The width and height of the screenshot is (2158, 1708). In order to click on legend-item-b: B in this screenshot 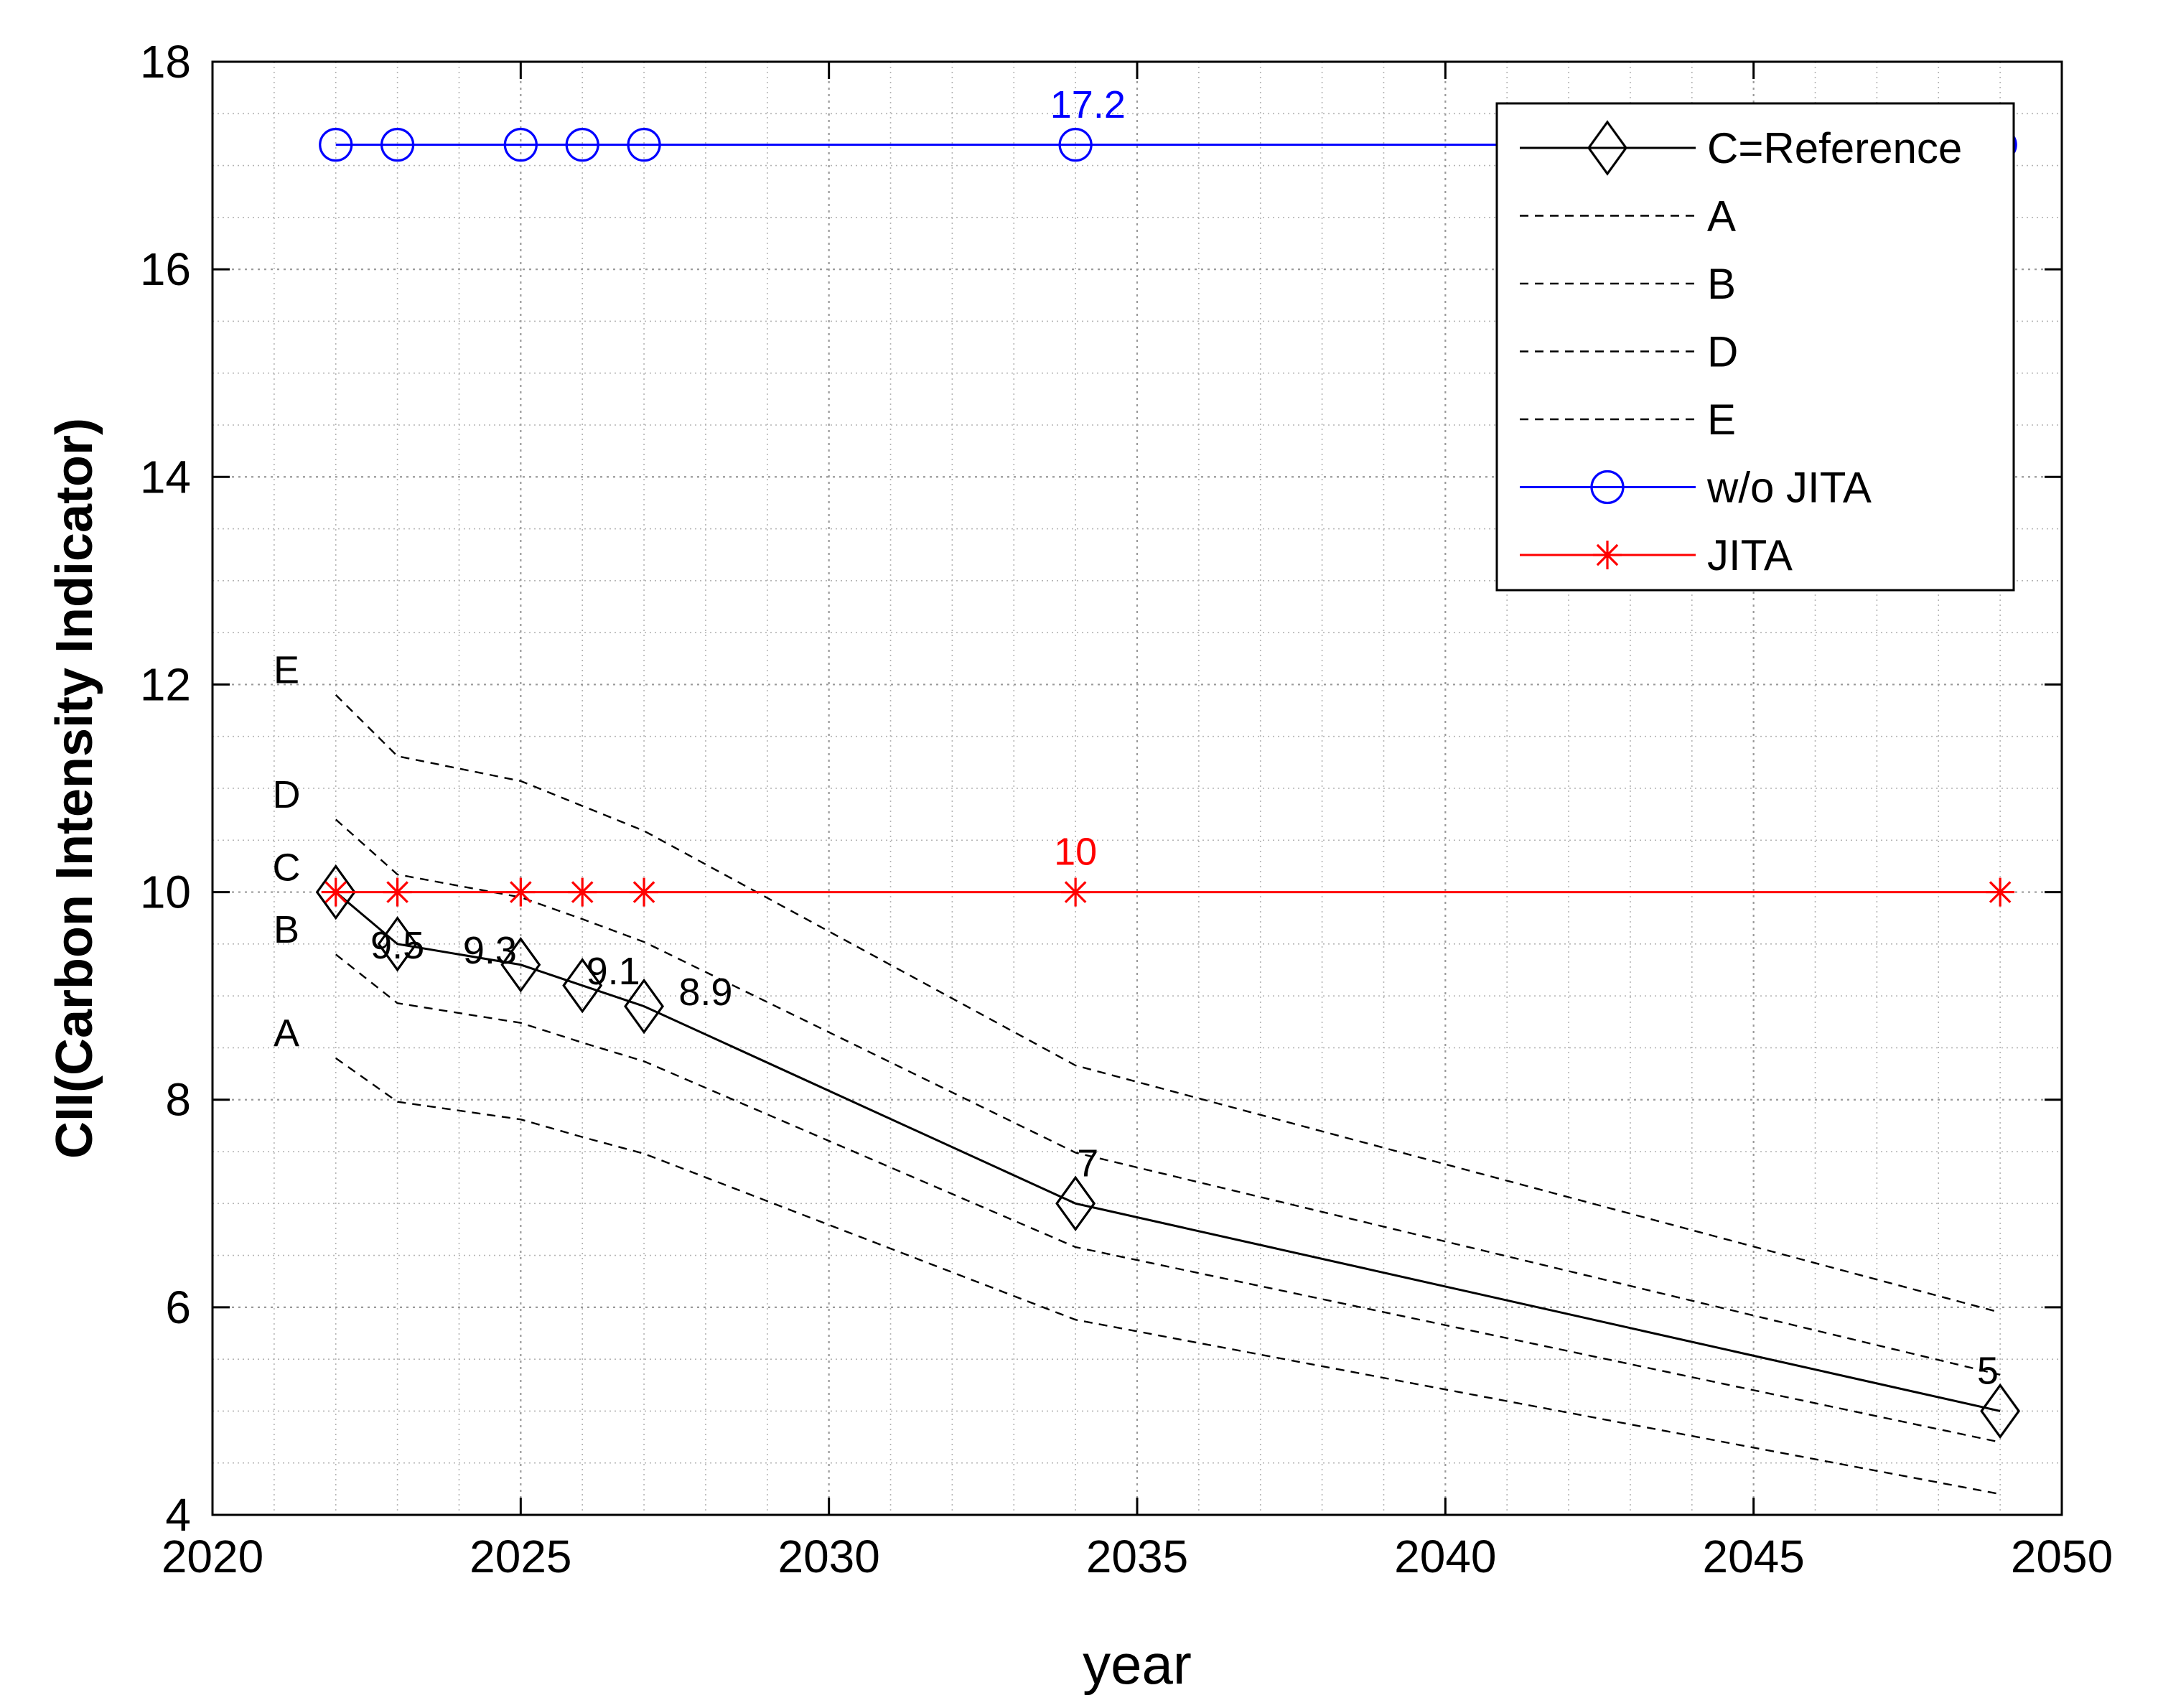, I will do `click(1628, 284)`.